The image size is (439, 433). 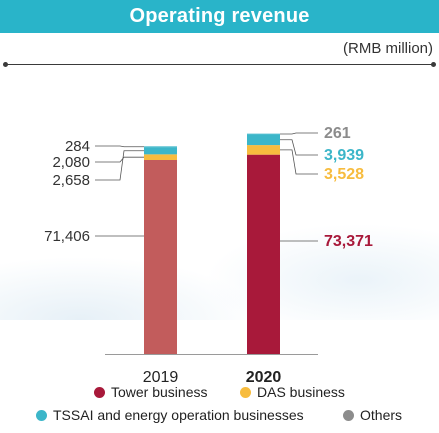 I want to click on header-divider, so click(x=219, y=64).